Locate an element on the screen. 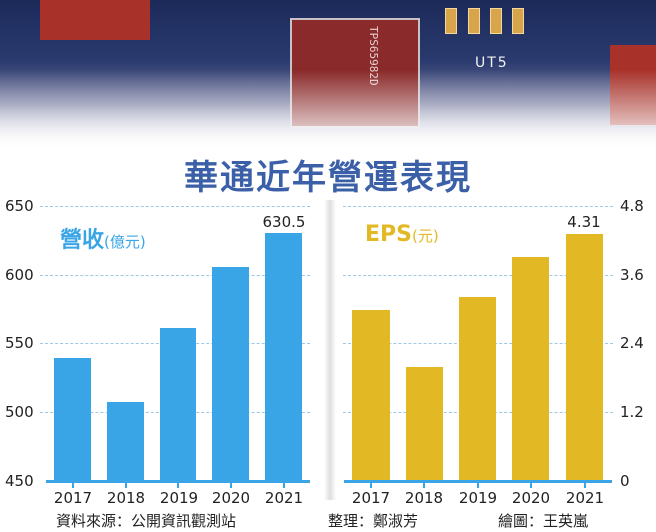  y-tick-label: 650 is located at coordinates (19, 206).